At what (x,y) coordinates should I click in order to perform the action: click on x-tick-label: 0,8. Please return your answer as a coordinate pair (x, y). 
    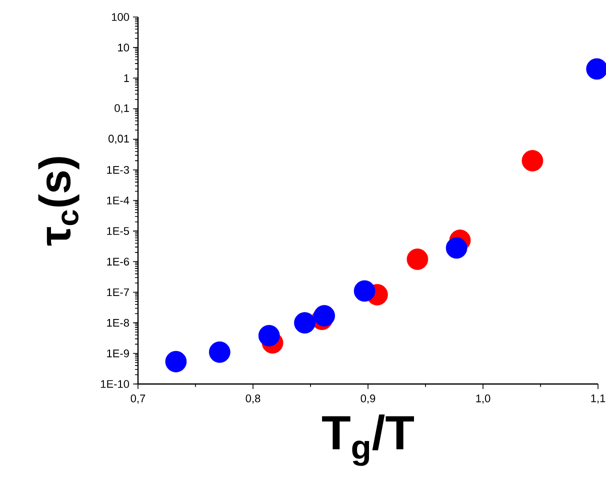
    Looking at the image, I should click on (253, 399).